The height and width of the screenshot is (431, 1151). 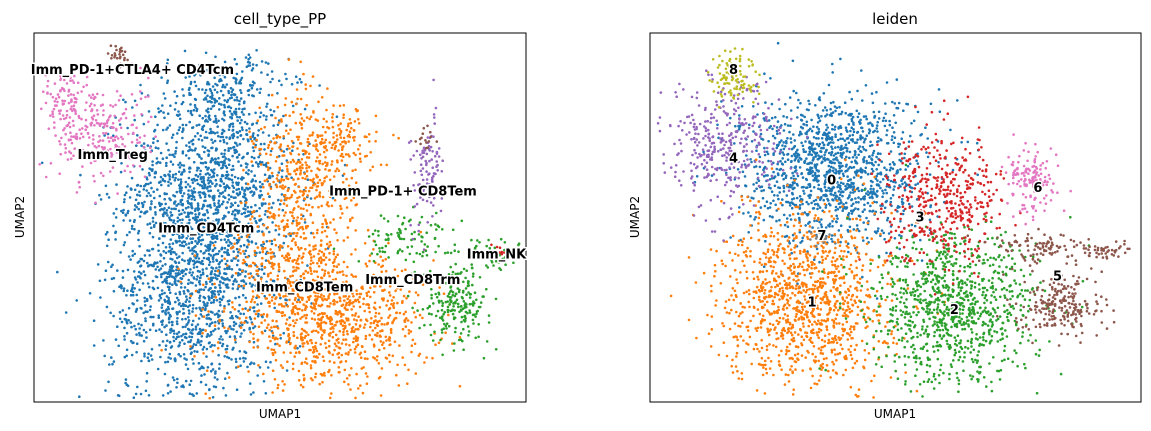 I want to click on cluster-label: Imm_PD-1+CTLA4+ CD4Tcm, so click(x=132, y=70).